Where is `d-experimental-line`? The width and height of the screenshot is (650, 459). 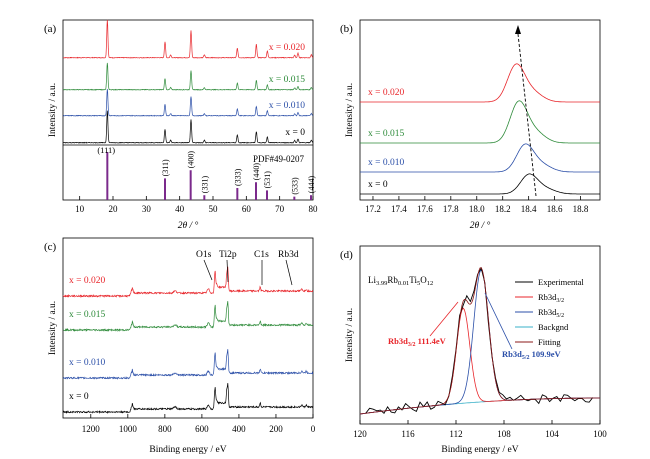
d-experimental-line is located at coordinates (479, 340).